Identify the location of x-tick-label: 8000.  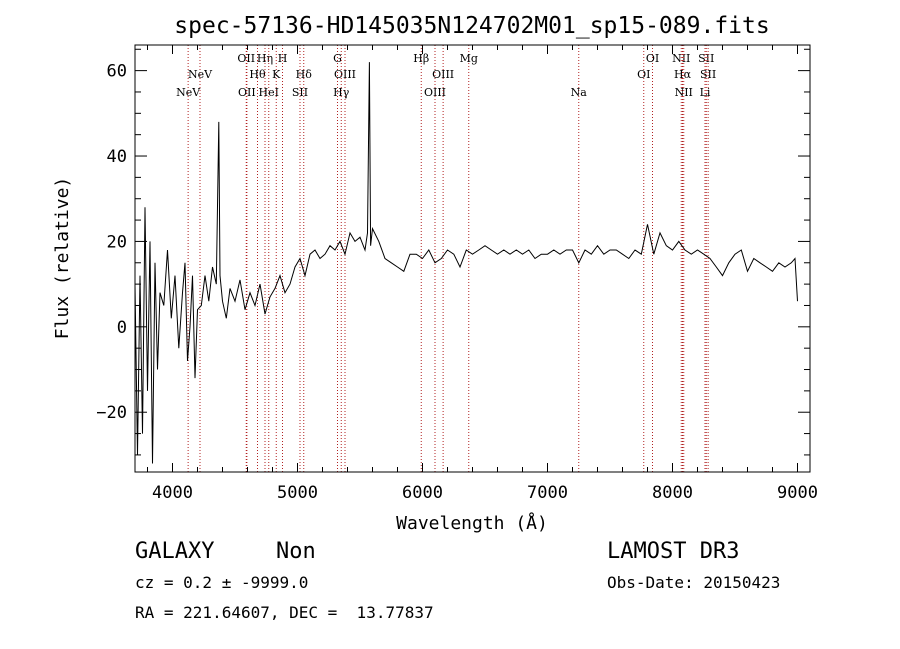
(672, 493).